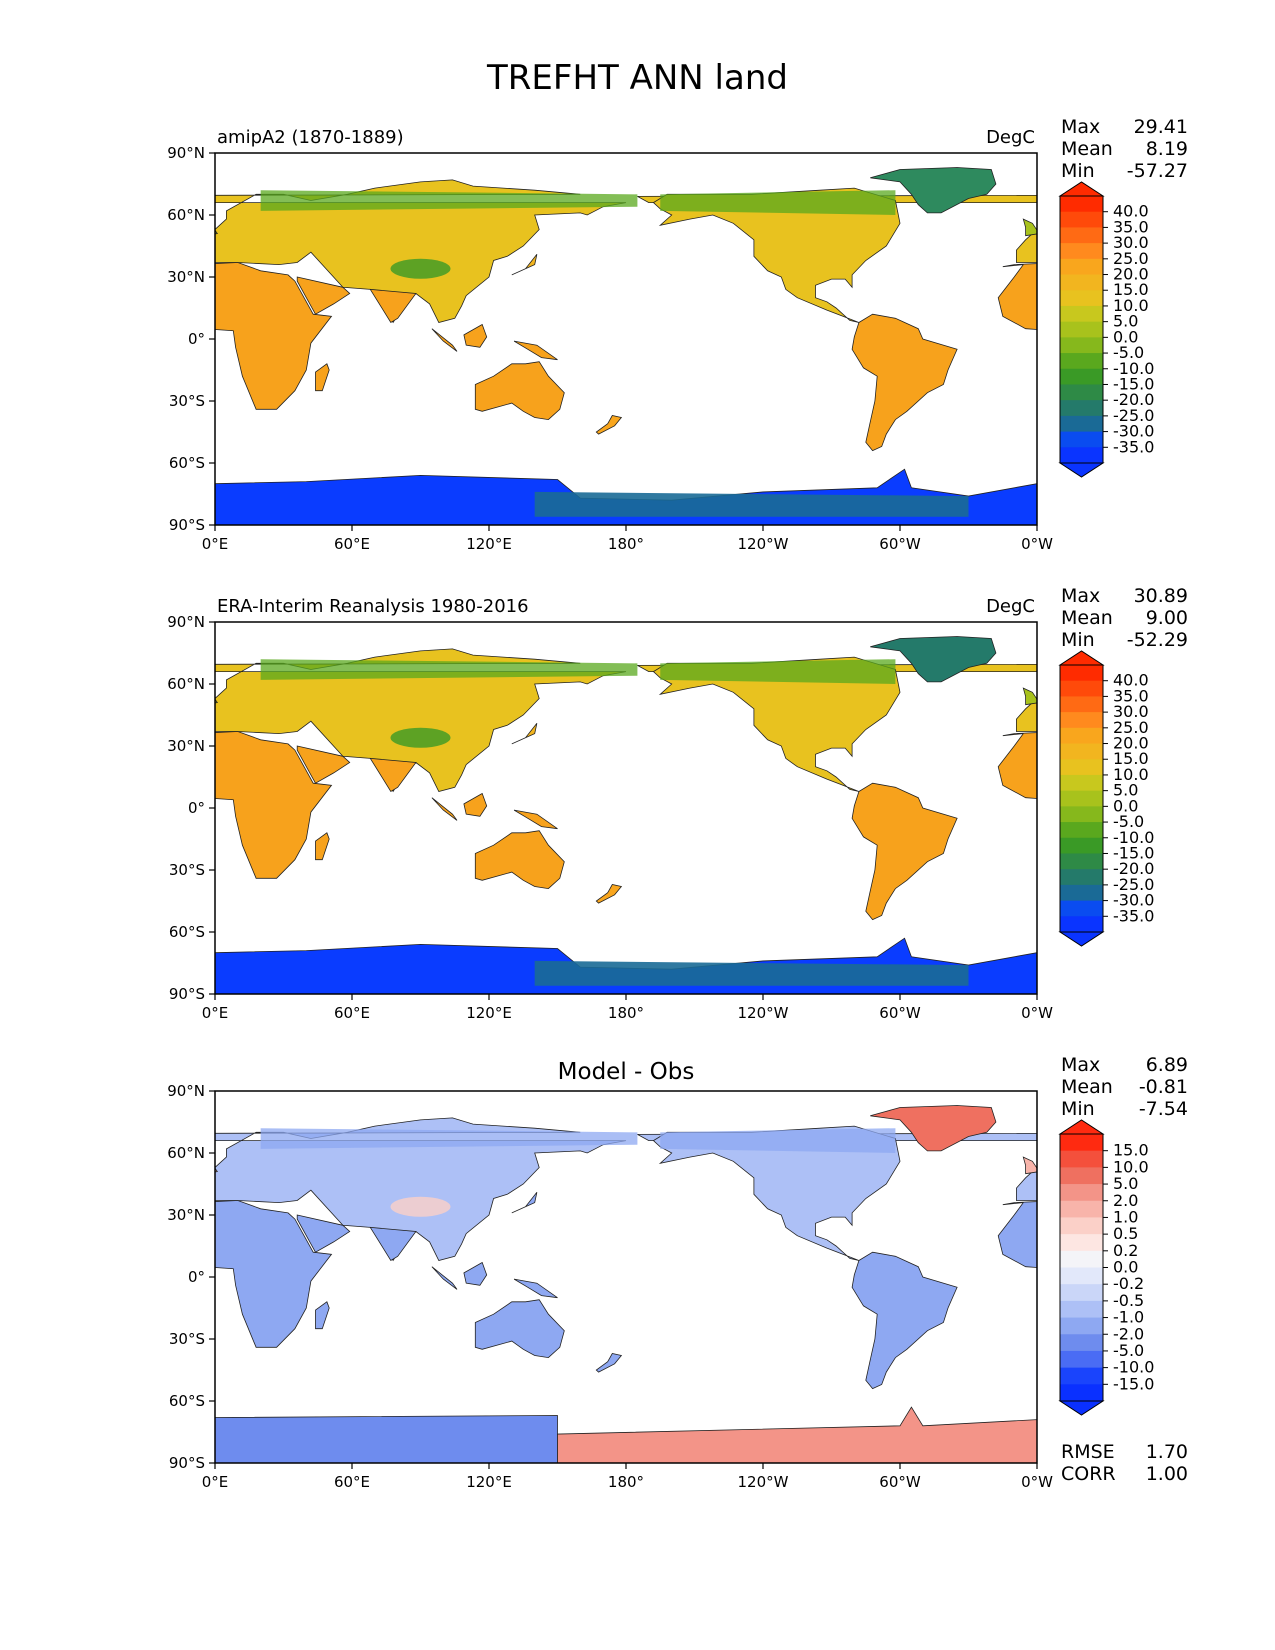 Image resolution: width=1275 pixels, height=1650 pixels. What do you see at coordinates (1128, 1300) in the screenshot?
I see `colorbar-tick-label: -0.5` at bounding box center [1128, 1300].